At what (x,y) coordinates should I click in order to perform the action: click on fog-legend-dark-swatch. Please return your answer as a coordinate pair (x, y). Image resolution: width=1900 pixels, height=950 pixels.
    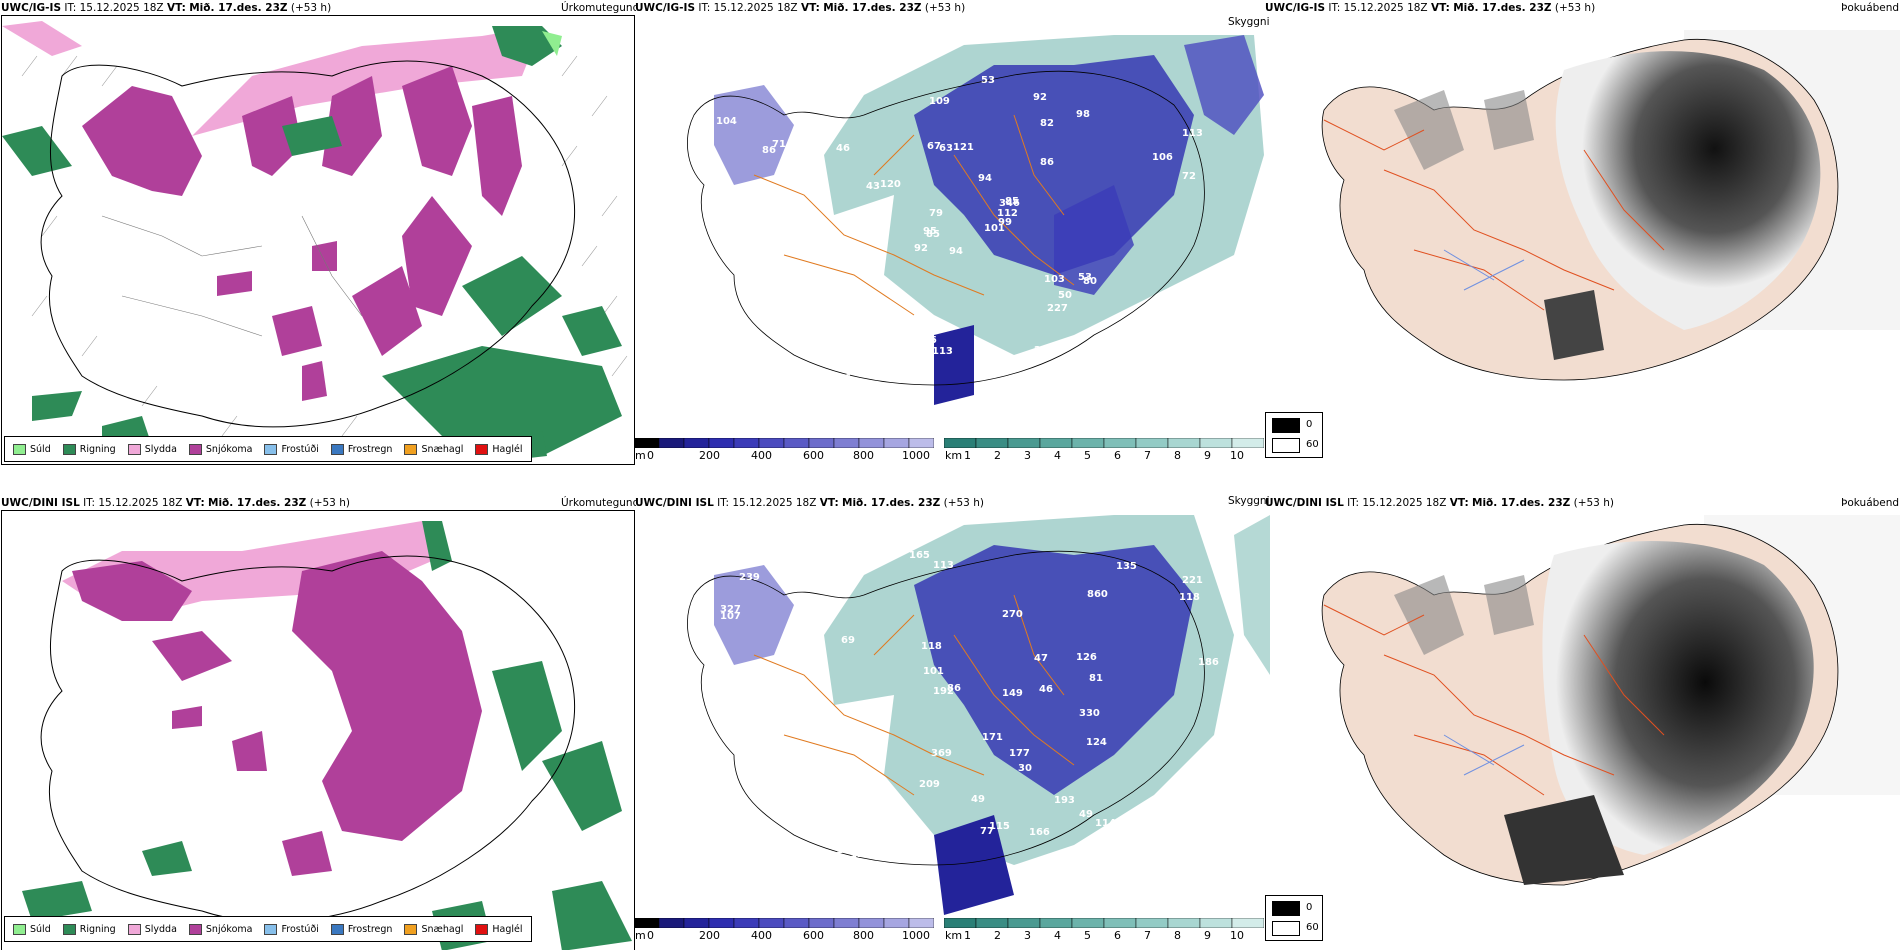
    Looking at the image, I should click on (1286, 425).